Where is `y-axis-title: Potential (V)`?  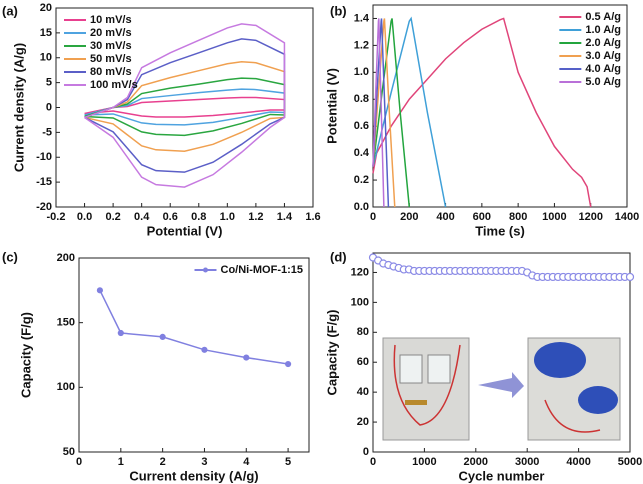 y-axis-title: Potential (V) is located at coordinates (331, 106).